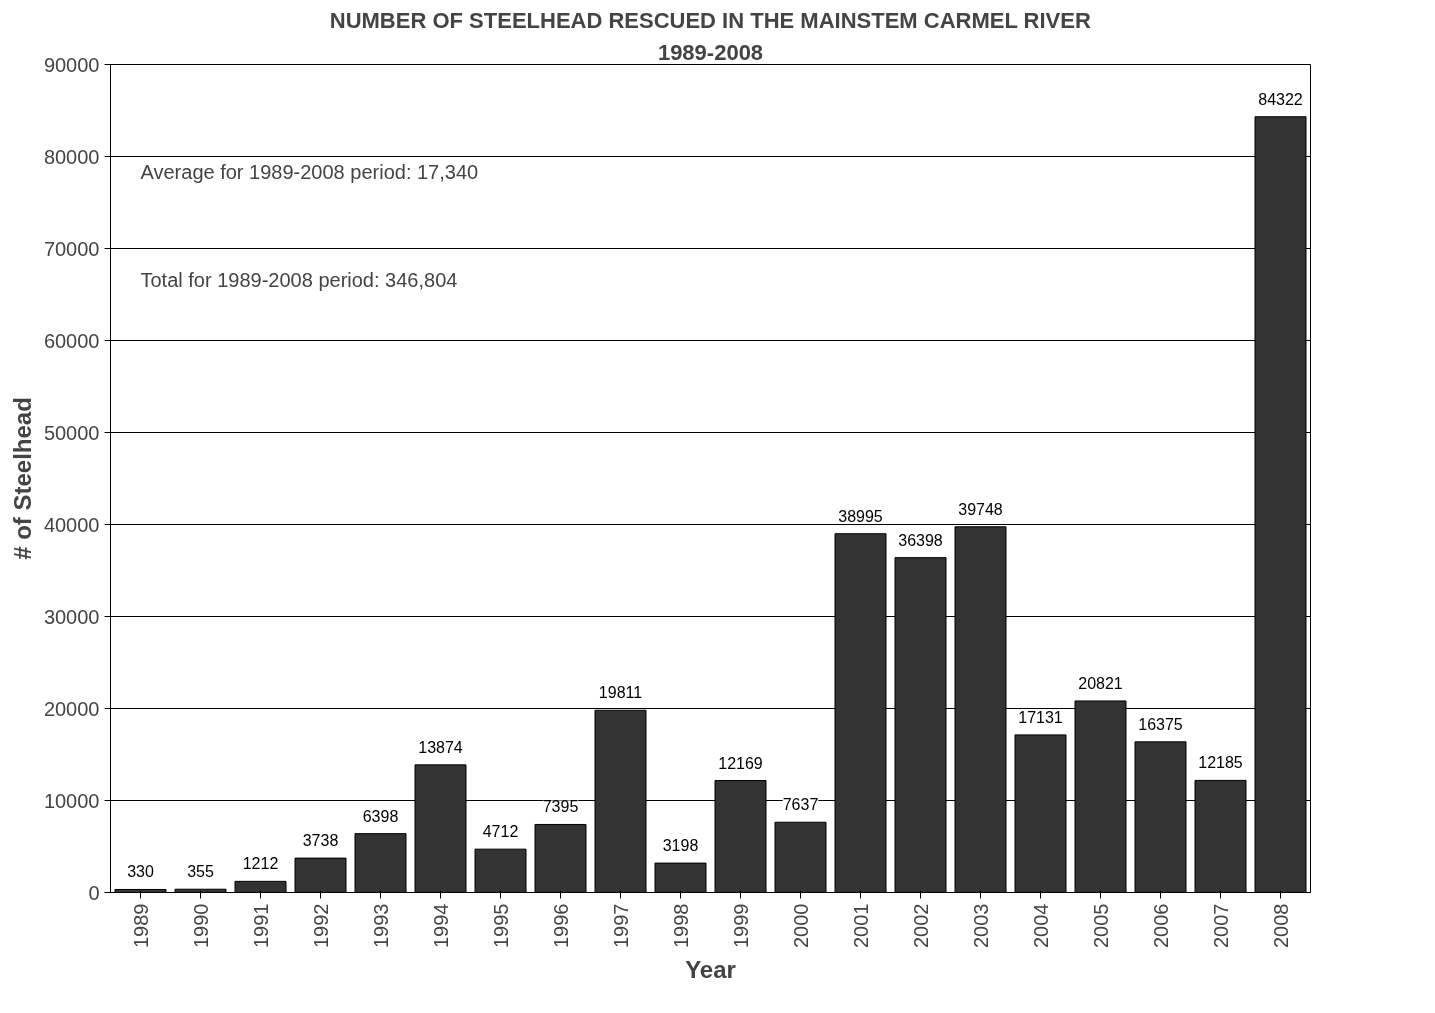  Describe the element at coordinates (1280, 99) in the screenshot. I see `data-label: 84322` at that location.